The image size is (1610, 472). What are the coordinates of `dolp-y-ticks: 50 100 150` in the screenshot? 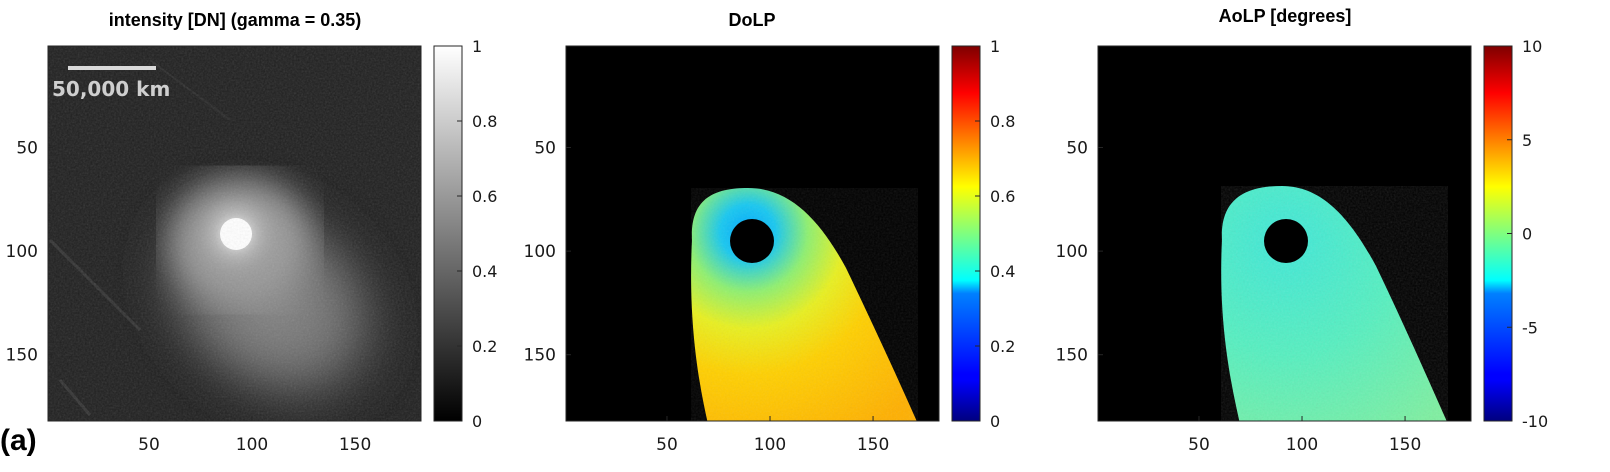 It's located at (547, 252).